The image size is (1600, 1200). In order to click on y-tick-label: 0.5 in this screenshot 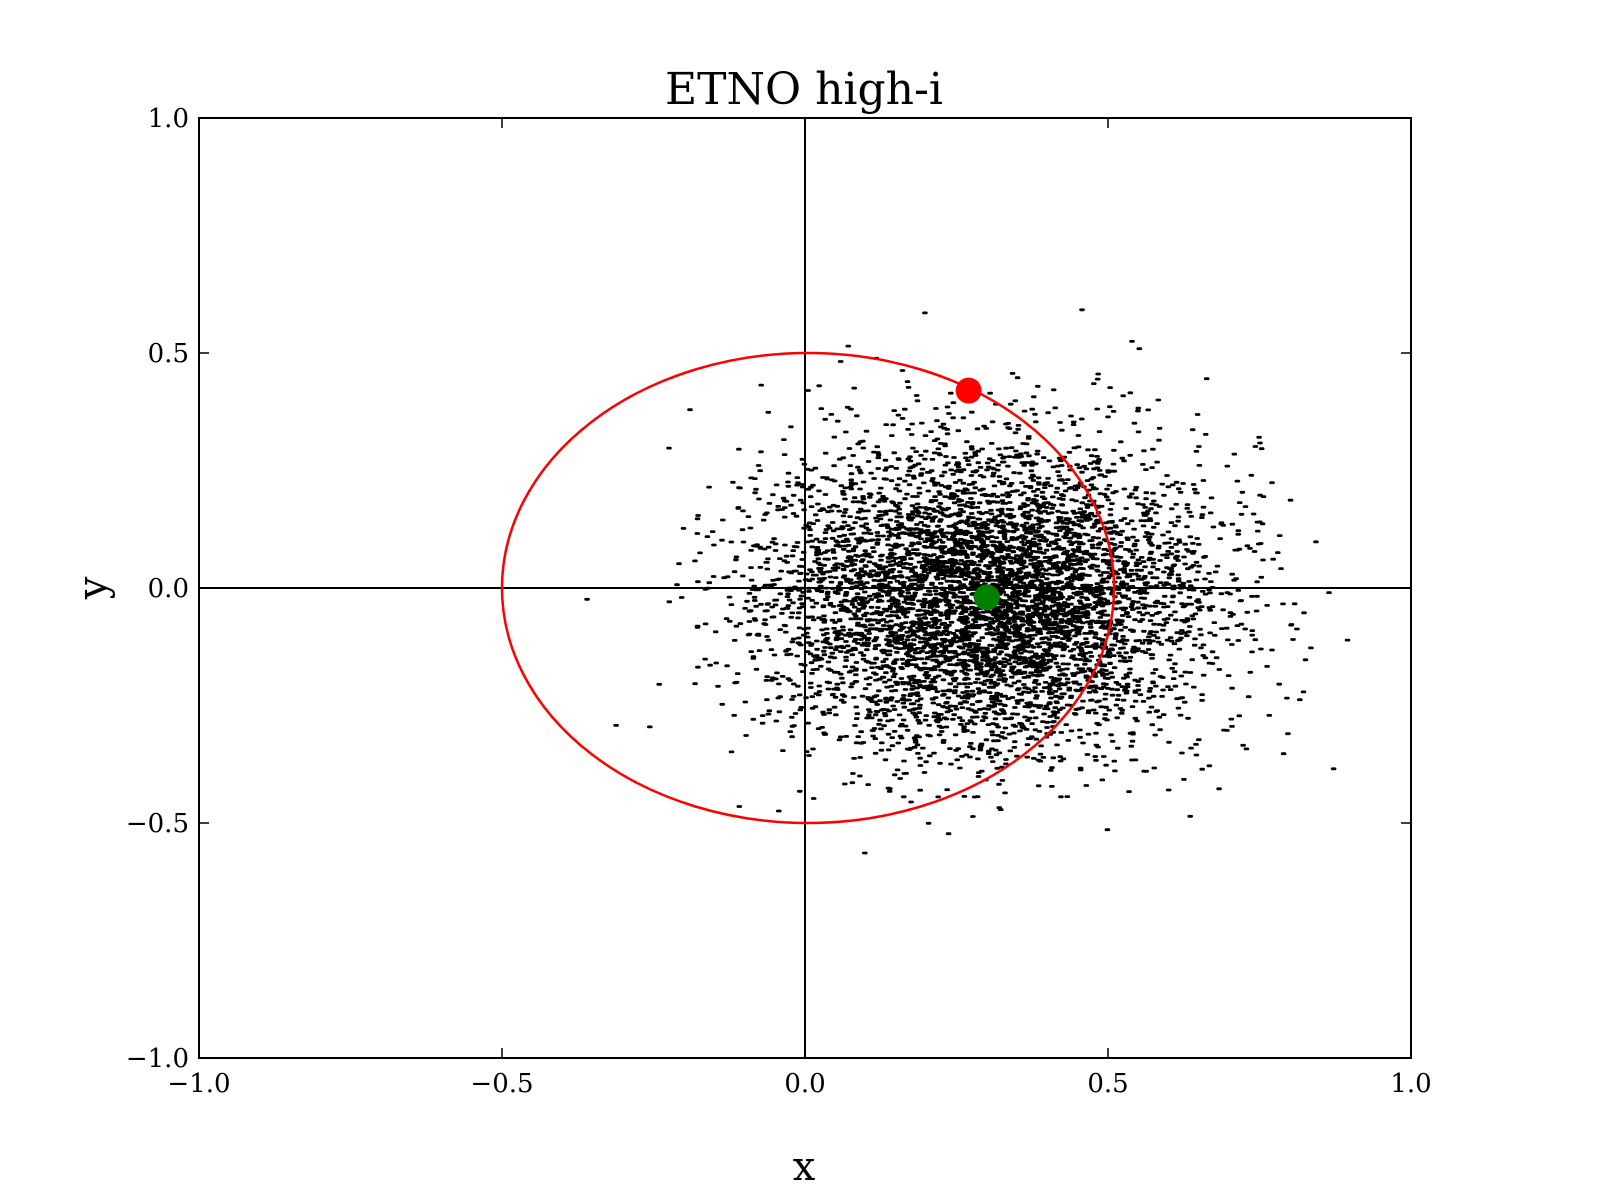, I will do `click(168, 354)`.